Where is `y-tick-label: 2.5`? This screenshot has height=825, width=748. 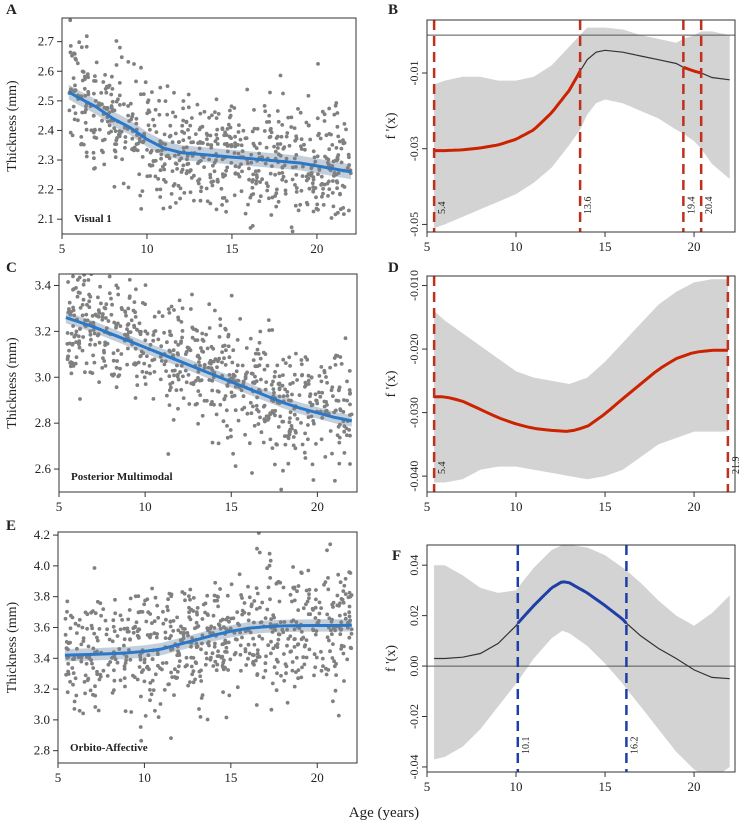
y-tick-label: 2.5 is located at coordinates (46, 100).